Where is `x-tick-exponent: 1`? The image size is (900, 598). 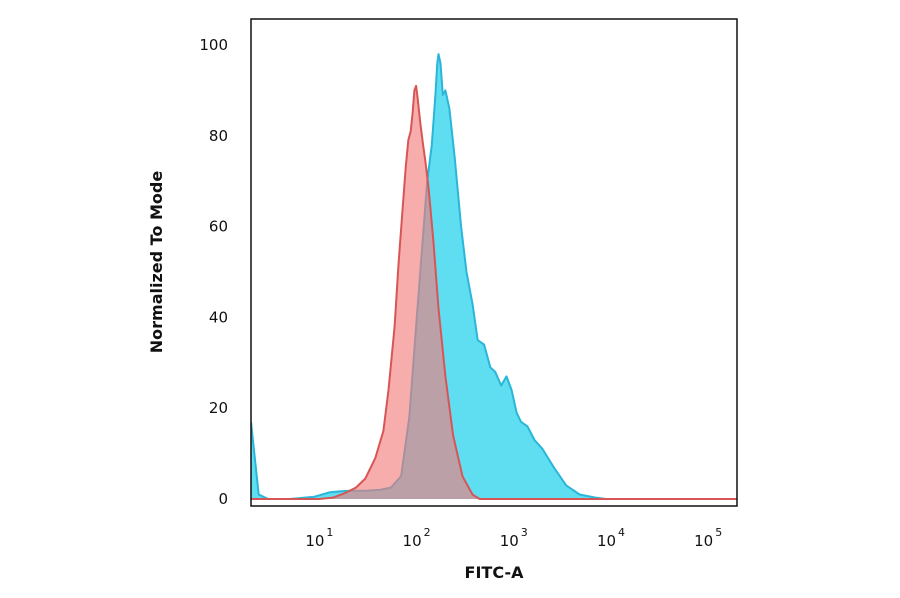
x-tick-exponent: 1 is located at coordinates (329, 532).